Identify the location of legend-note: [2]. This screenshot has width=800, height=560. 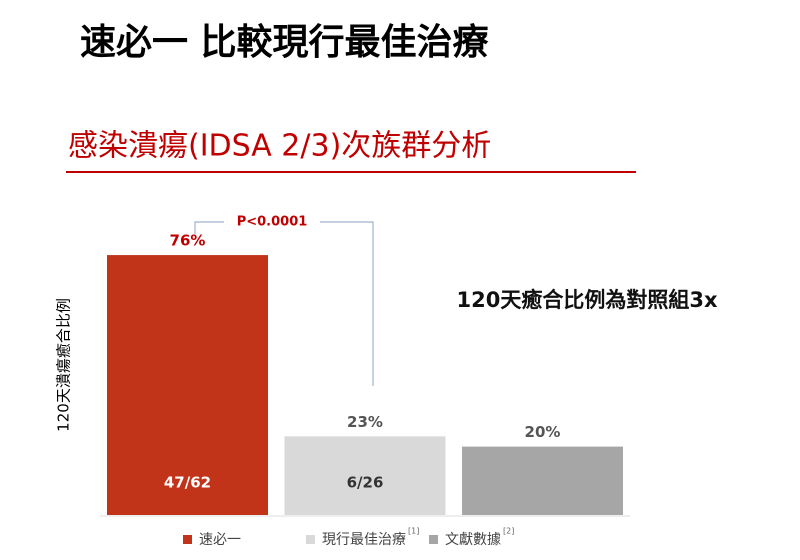
(508, 531).